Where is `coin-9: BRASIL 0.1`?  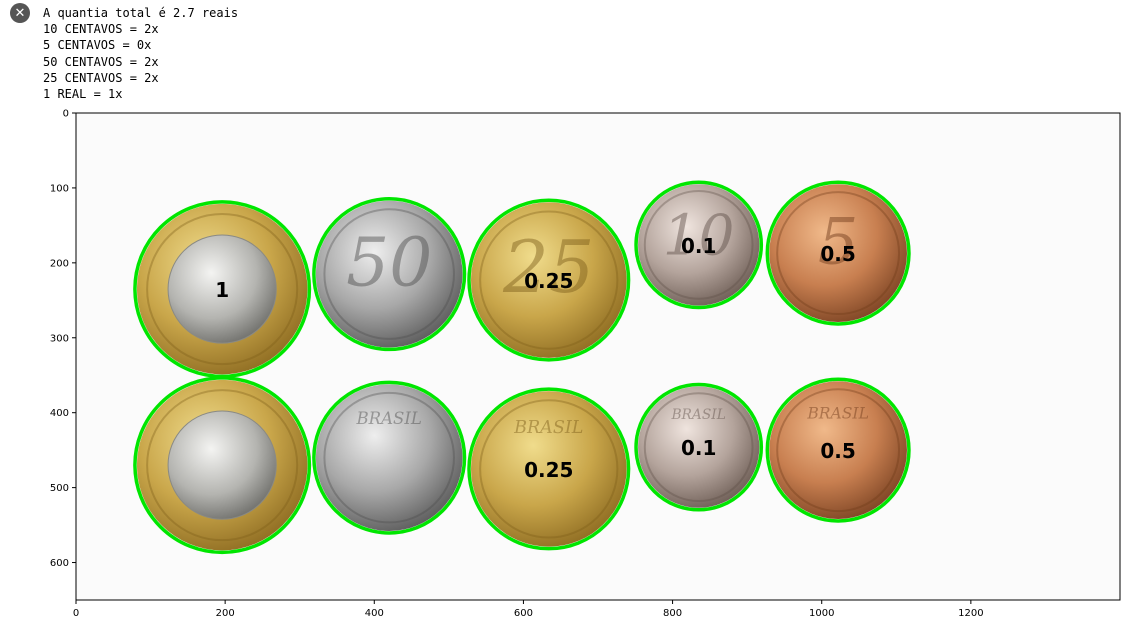 coin-9: BRASIL 0.1 is located at coordinates (699, 447).